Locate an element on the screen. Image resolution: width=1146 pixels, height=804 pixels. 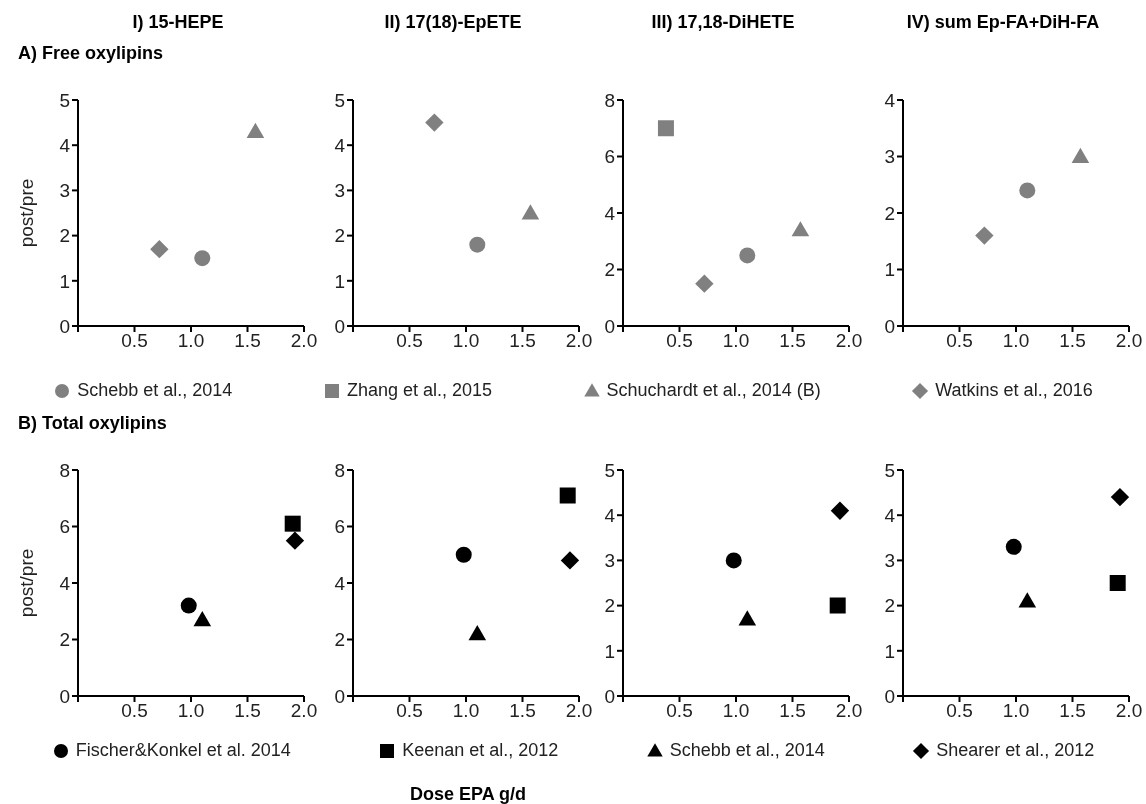
legend-label: Watkins et al., 2016 is located at coordinates (1014, 390).